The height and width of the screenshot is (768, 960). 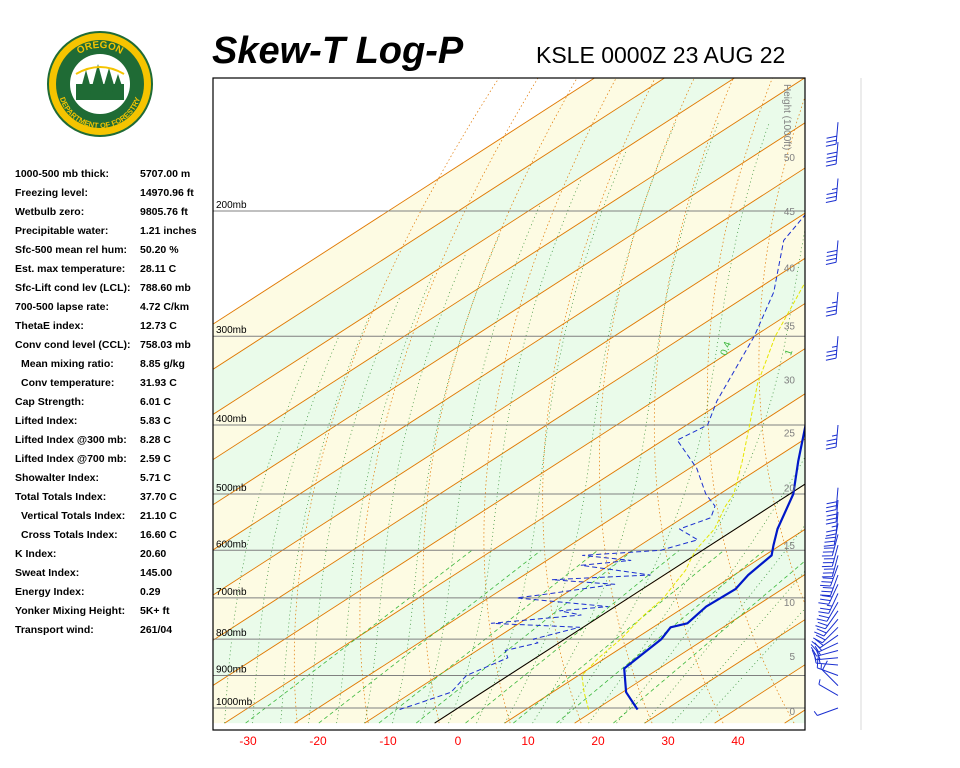 I want to click on x-tick-label: 20, so click(x=598, y=741).